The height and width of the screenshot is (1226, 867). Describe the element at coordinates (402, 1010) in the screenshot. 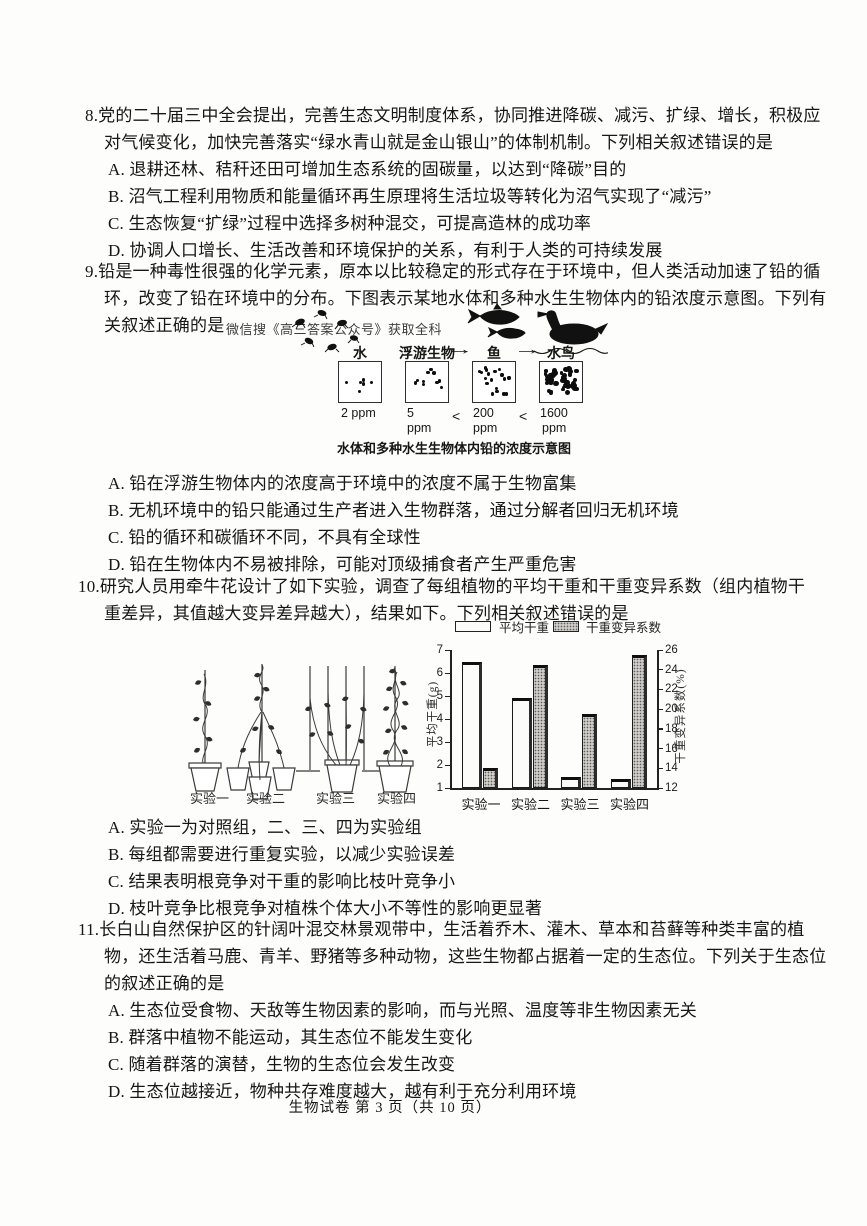

I see `q11-option-a: A. 生态位受食物、天敌等生物因素的影响，而与光照、温度等非生物因素无关` at that location.